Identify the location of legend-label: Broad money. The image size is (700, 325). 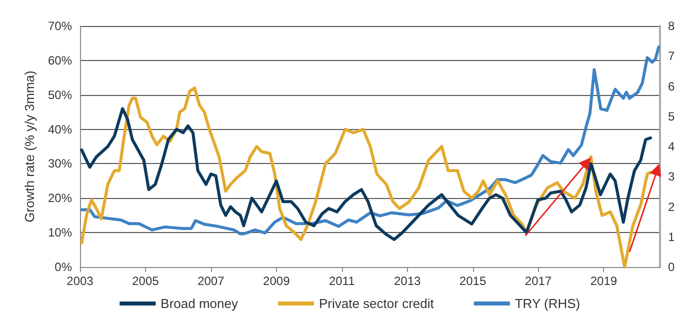
(199, 303).